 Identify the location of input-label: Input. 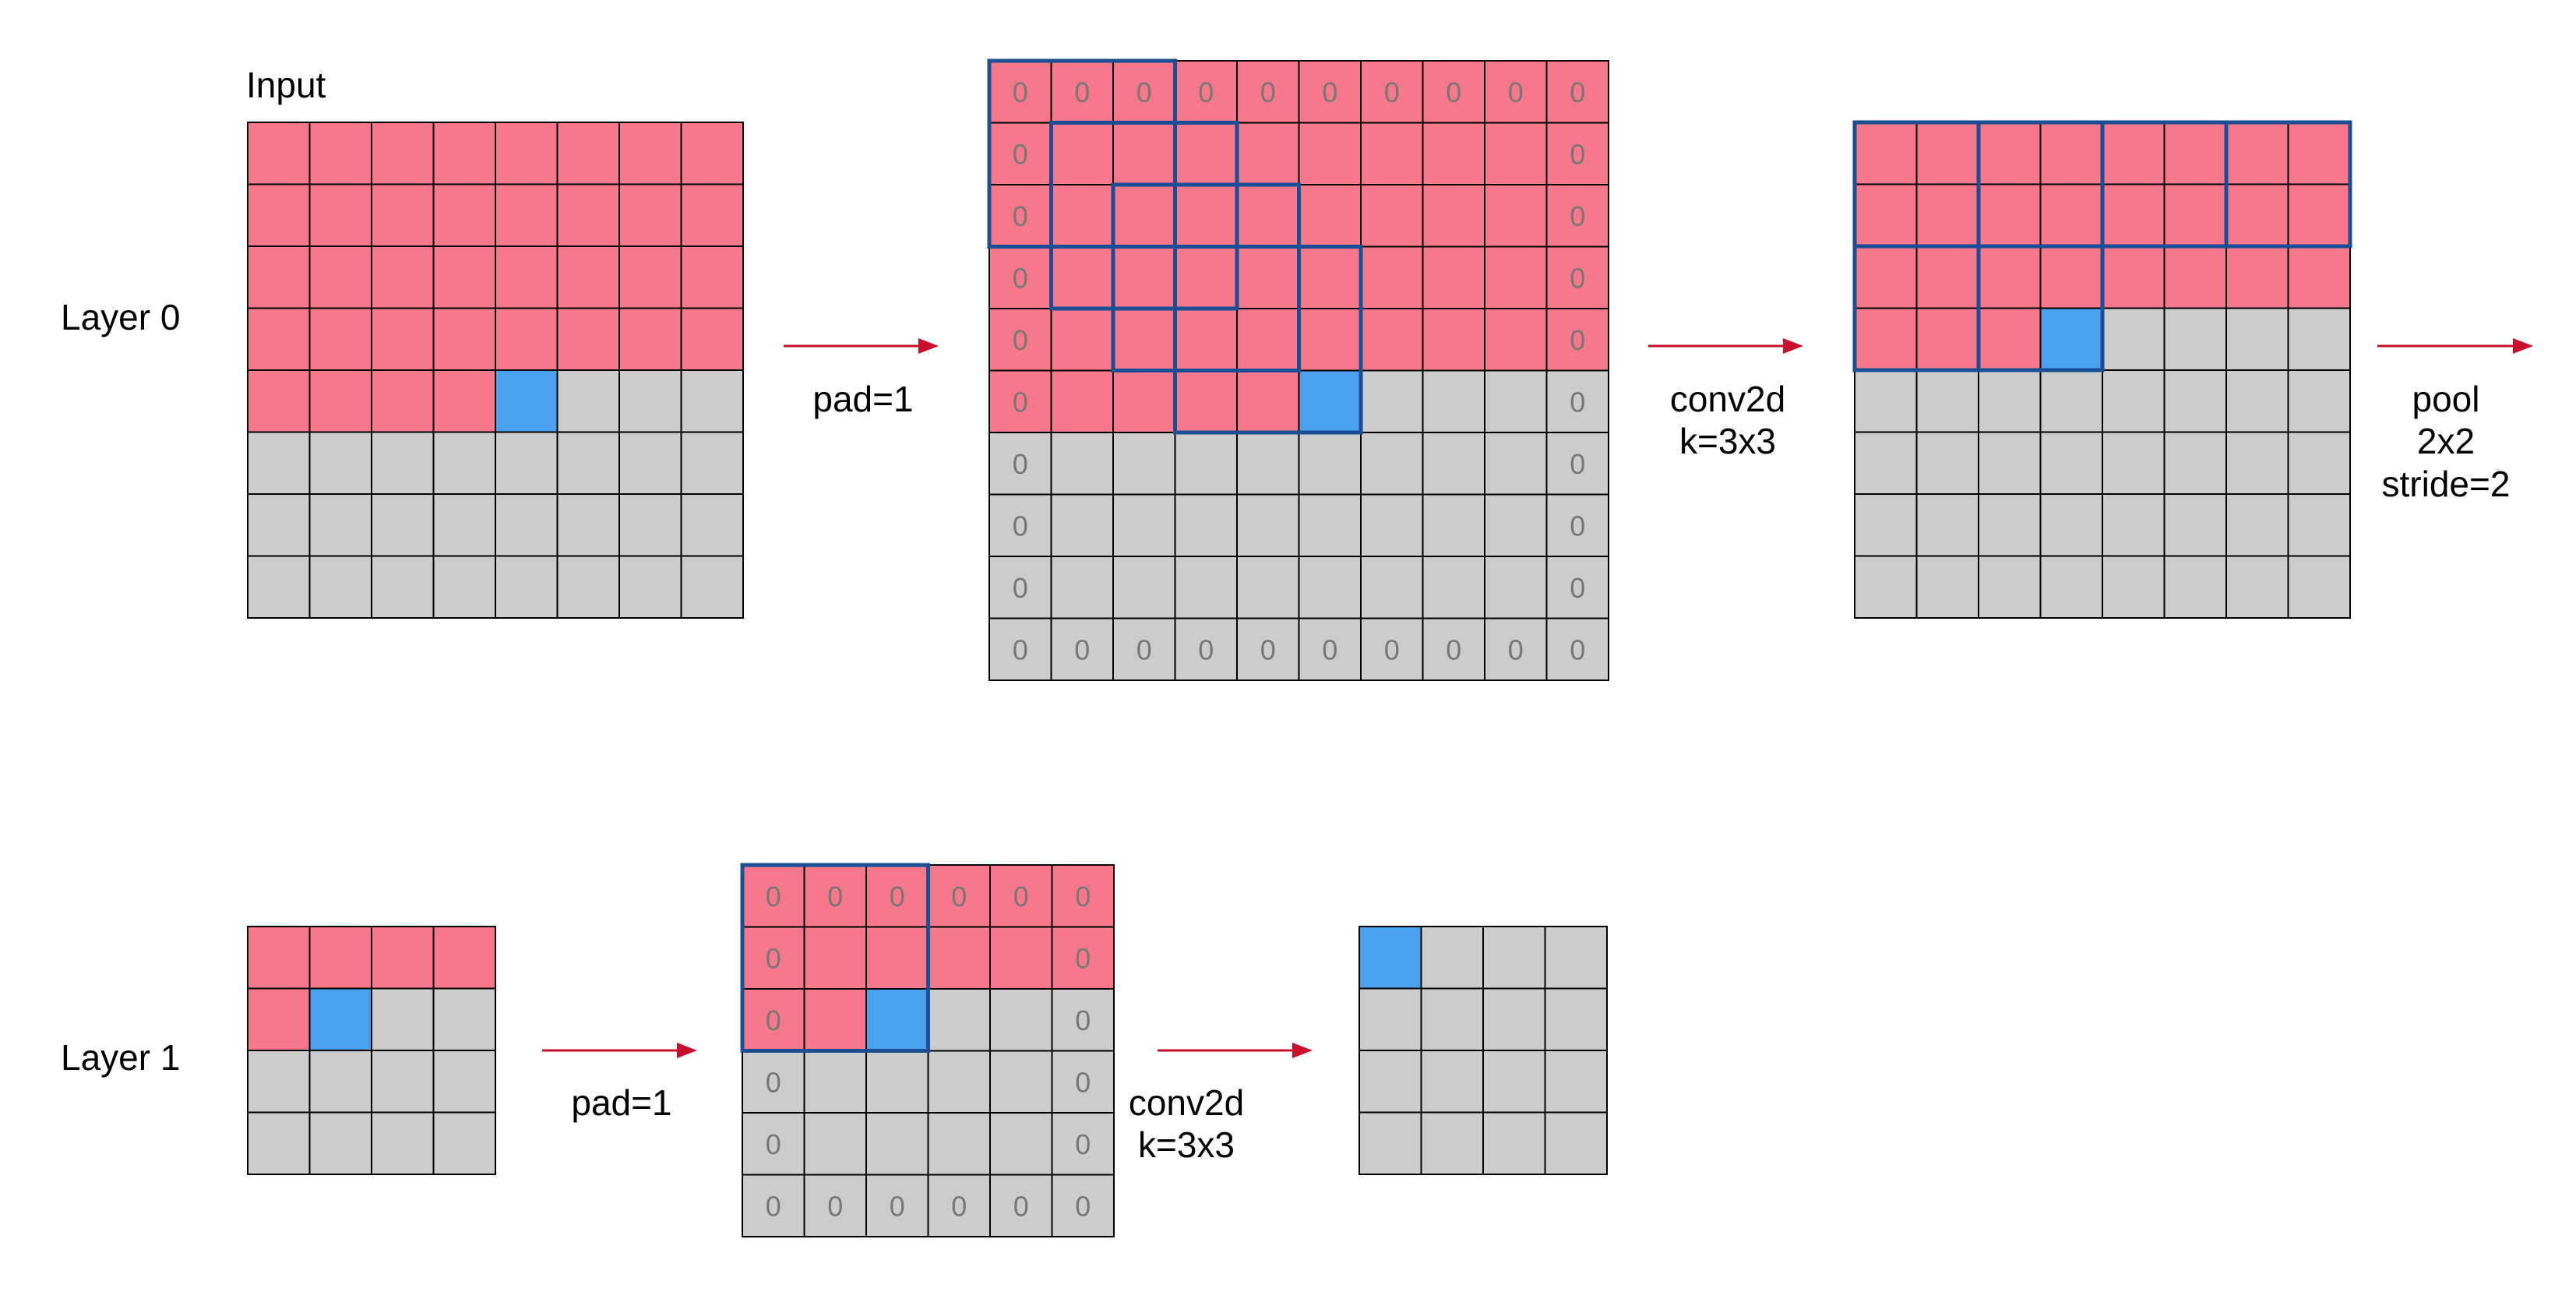
(286, 85).